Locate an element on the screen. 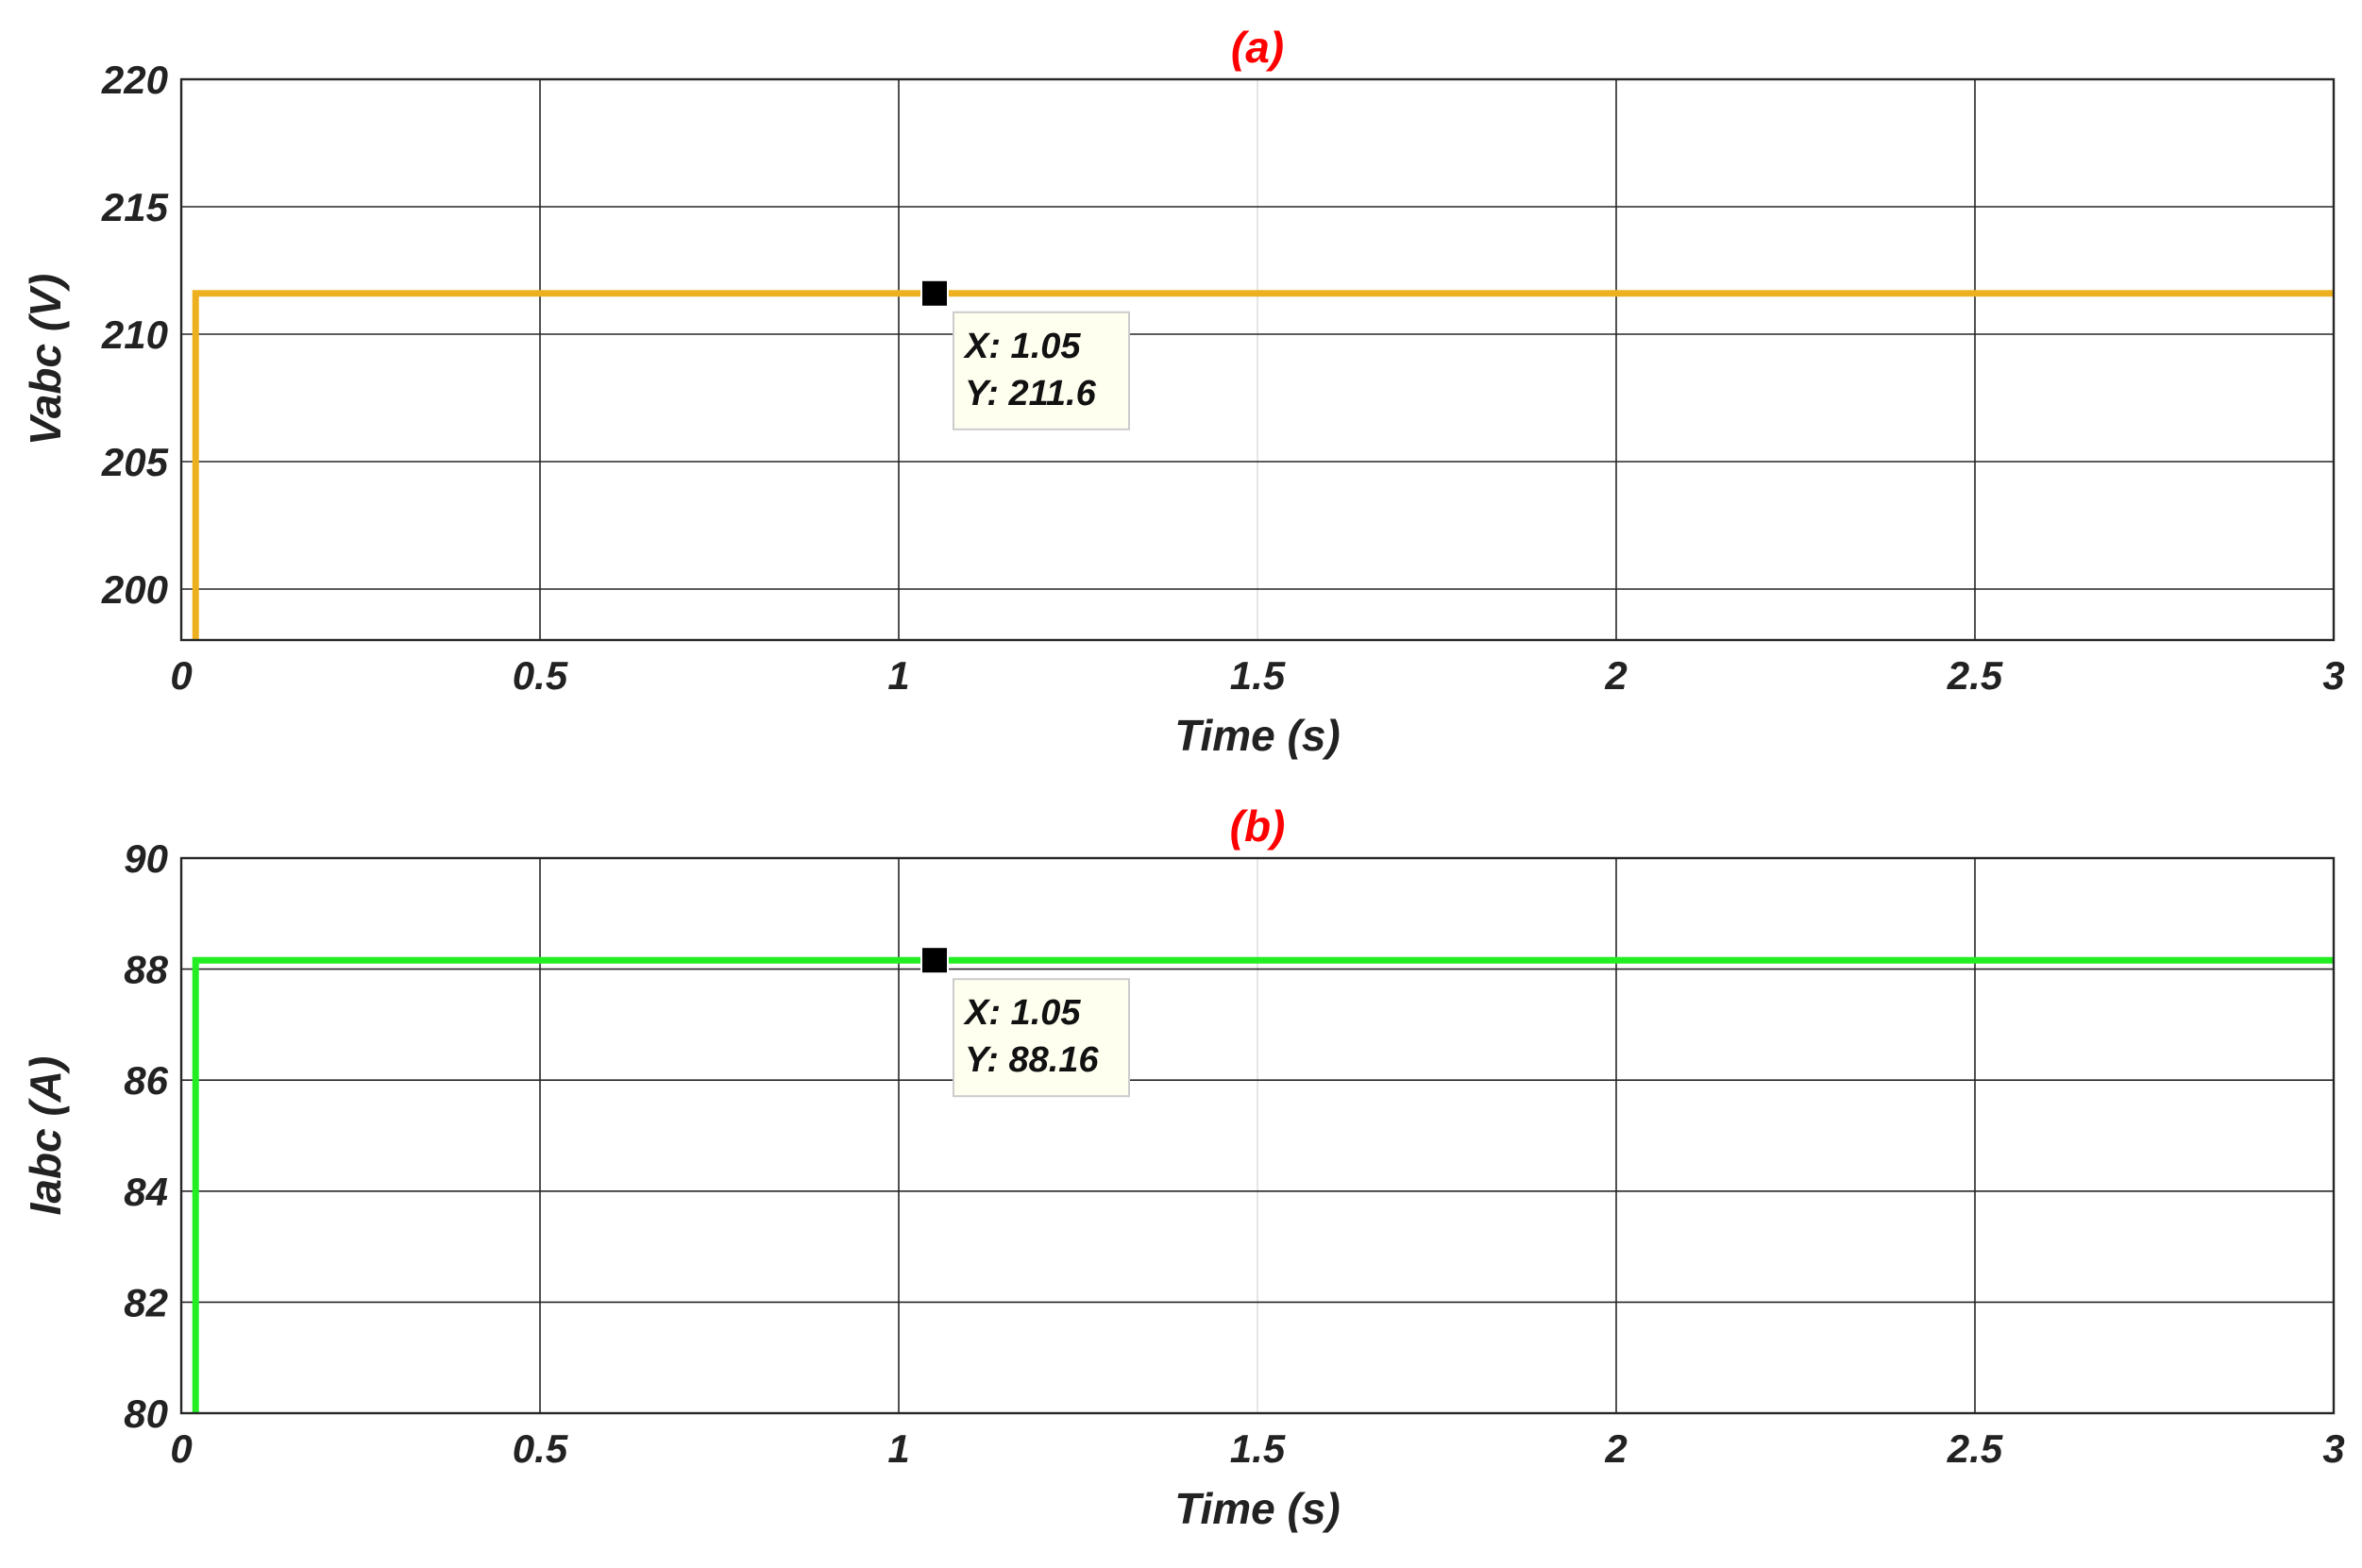 The height and width of the screenshot is (1568, 2362). datatip-y-b: Y: 88.16 is located at coordinates (1032, 1060).